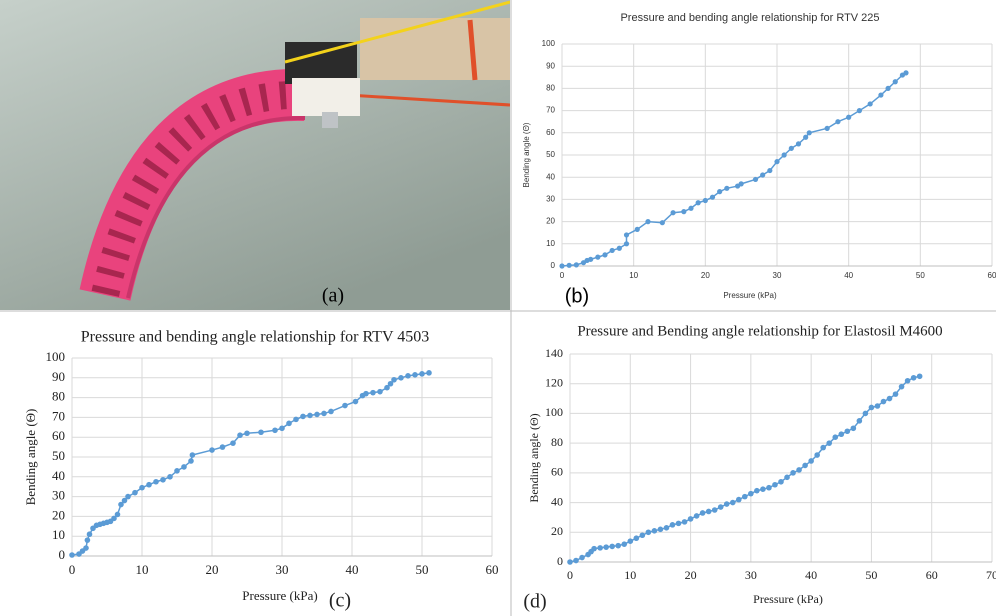  Describe the element at coordinates (550, 199) in the screenshot. I see `y-tick-label: 30` at that location.